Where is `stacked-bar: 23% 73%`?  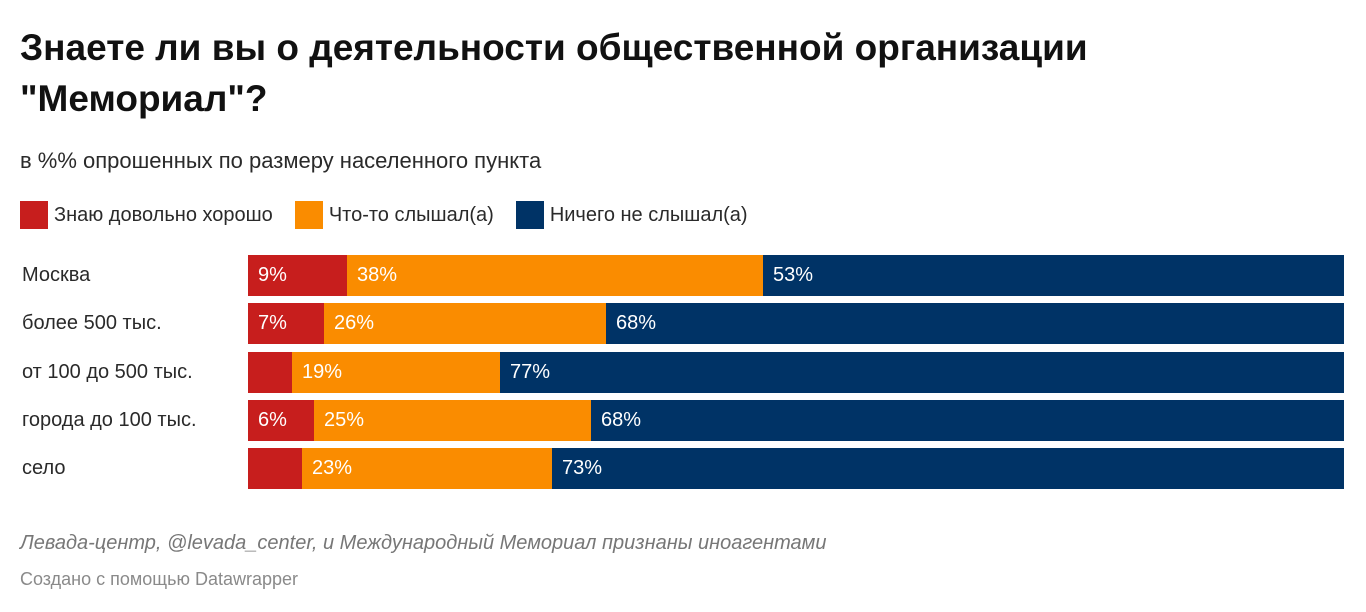
stacked-bar: 23% 73% is located at coordinates (796, 469).